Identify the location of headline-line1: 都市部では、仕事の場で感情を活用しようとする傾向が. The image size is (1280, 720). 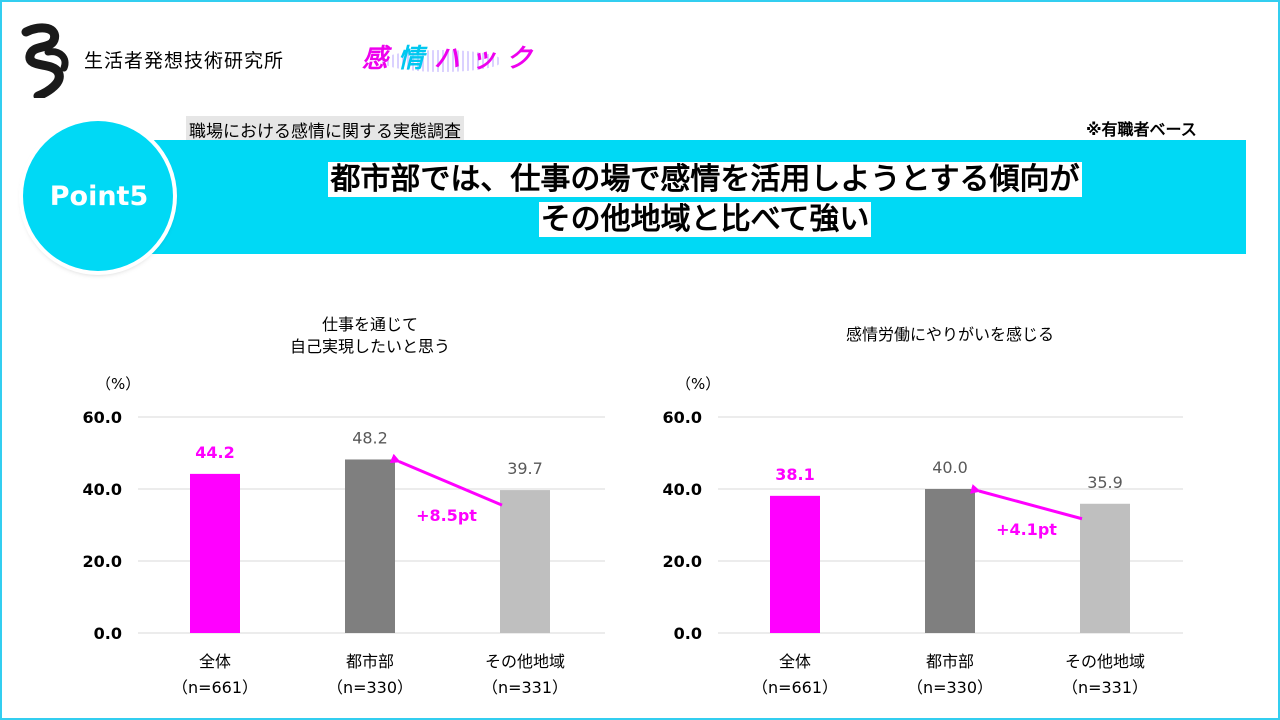
(705, 179).